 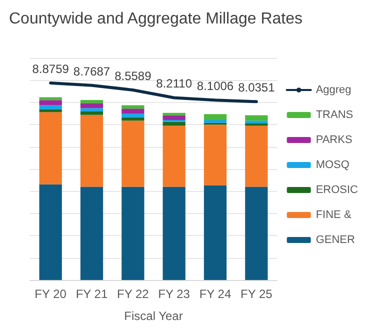 I want to click on x-tick-label: FY 22, so click(x=133, y=294).